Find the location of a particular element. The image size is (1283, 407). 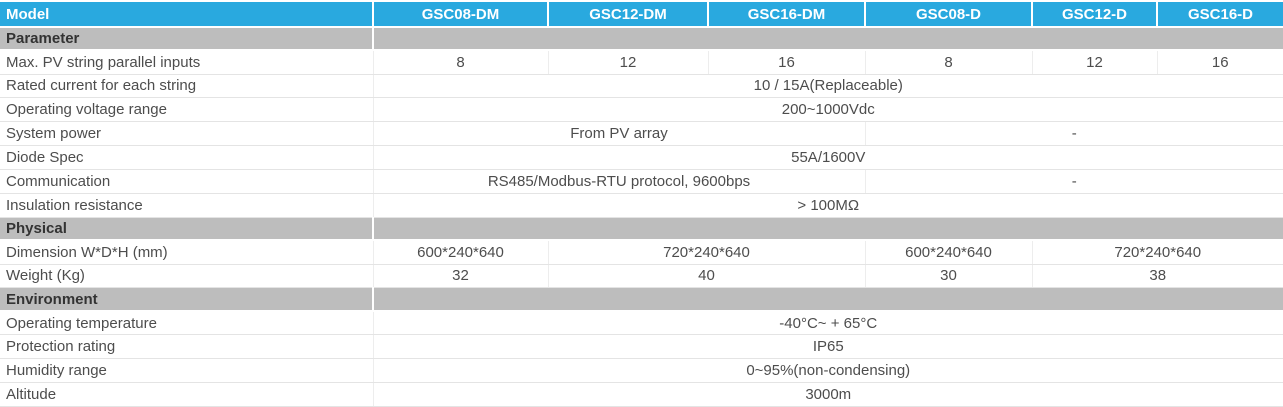

spec-row-protection: Protection rating IP65 is located at coordinates (641, 347).